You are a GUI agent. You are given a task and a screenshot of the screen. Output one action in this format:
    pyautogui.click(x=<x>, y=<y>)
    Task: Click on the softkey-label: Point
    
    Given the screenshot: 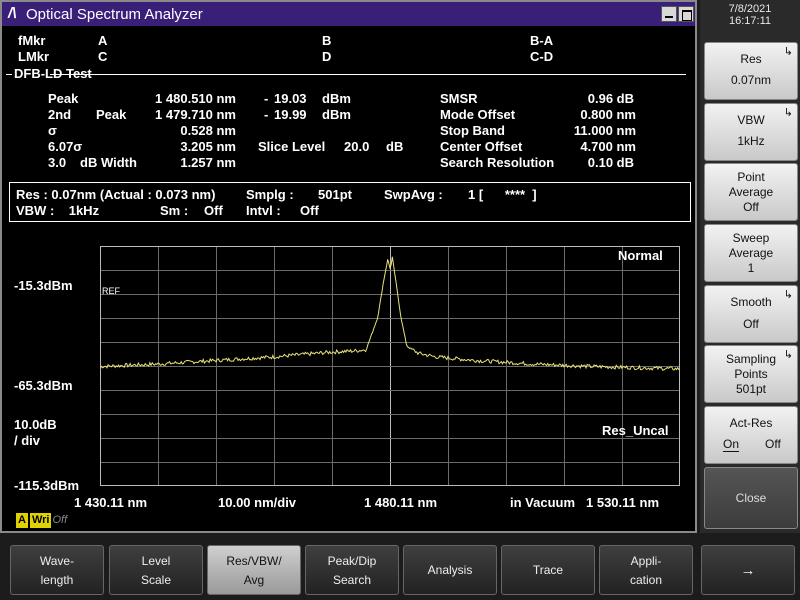 What is the action you would take?
    pyautogui.click(x=751, y=177)
    